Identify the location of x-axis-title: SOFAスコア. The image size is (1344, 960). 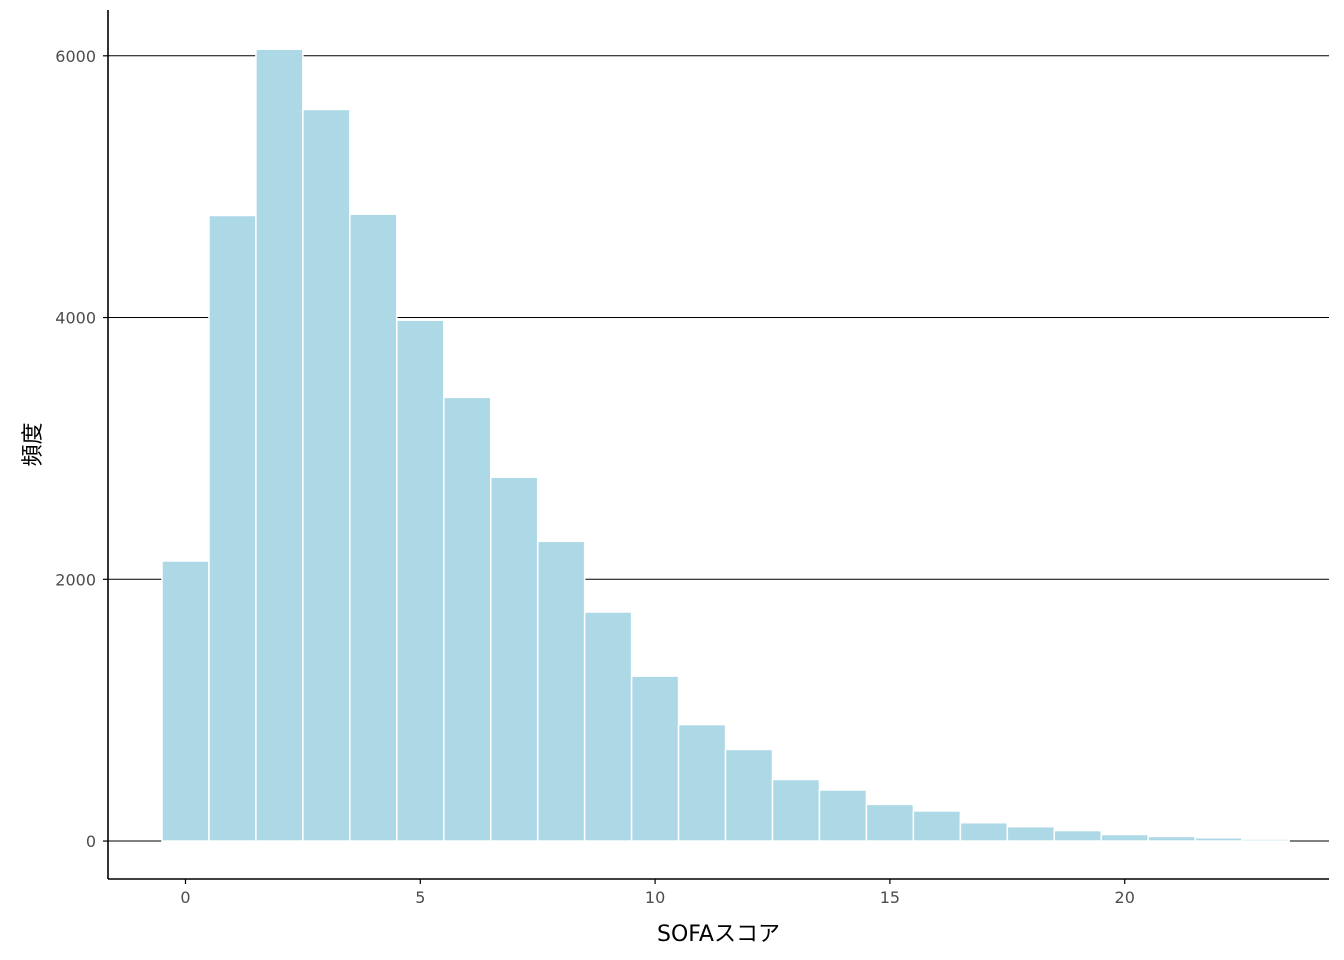
(718, 934).